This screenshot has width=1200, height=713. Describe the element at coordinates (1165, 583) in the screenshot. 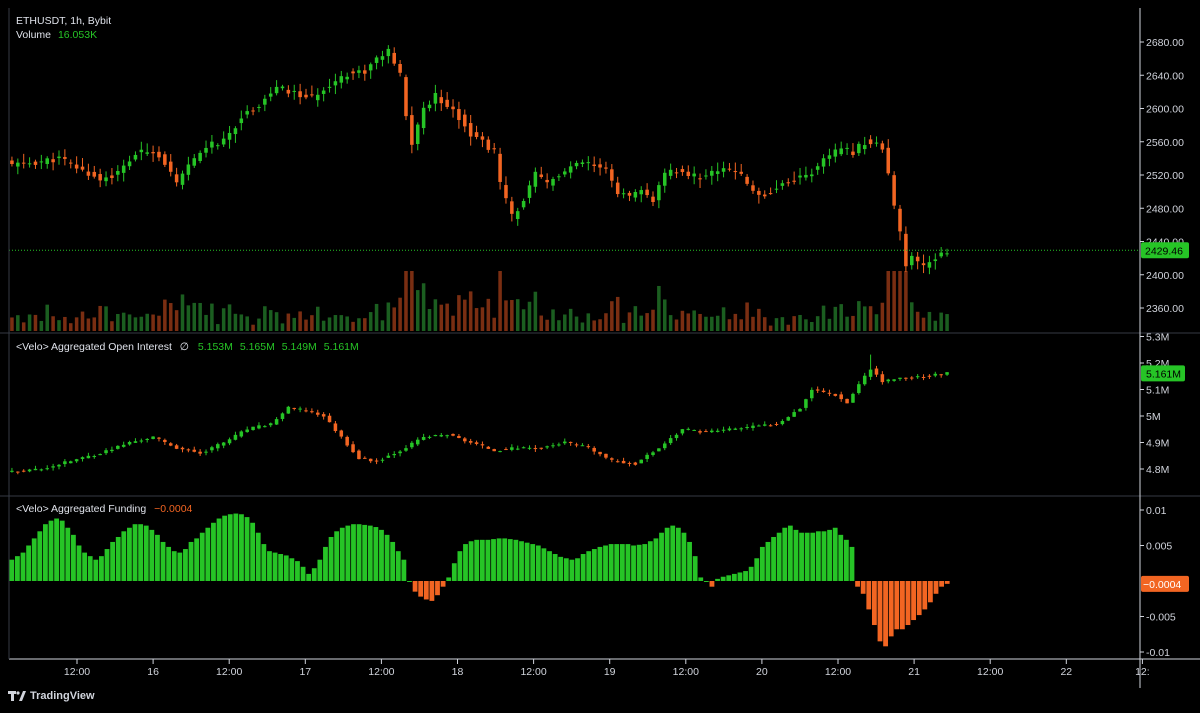

I see `funding-last-tag` at that location.